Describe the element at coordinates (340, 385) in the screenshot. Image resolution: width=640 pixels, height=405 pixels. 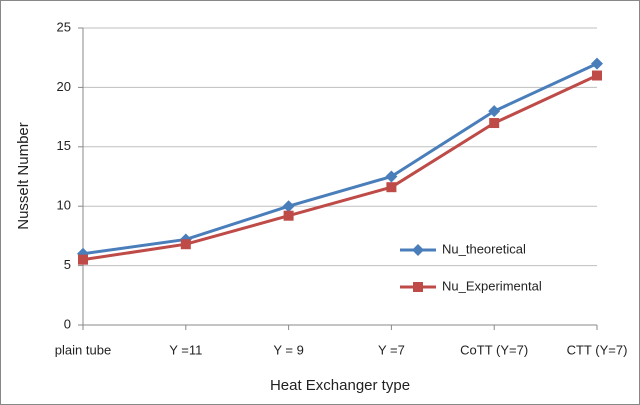
I see `x-axis-title: Heat Exchanger type` at that location.